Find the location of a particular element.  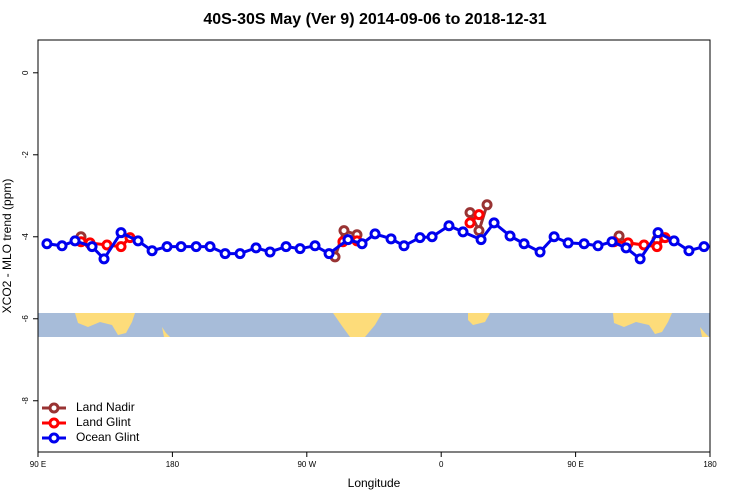

y-tick-label: -4 is located at coordinates (25, 237).